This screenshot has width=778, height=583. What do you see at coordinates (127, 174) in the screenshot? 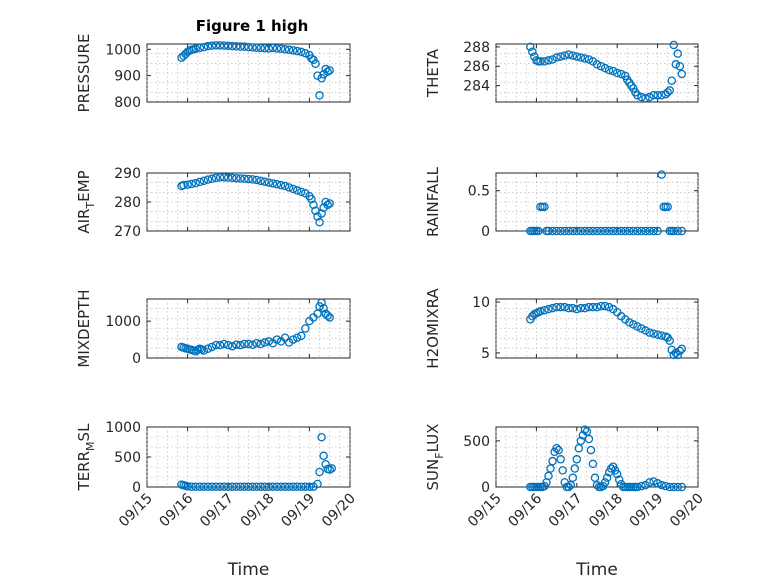
I see `y-tick-label: 290` at bounding box center [127, 174].